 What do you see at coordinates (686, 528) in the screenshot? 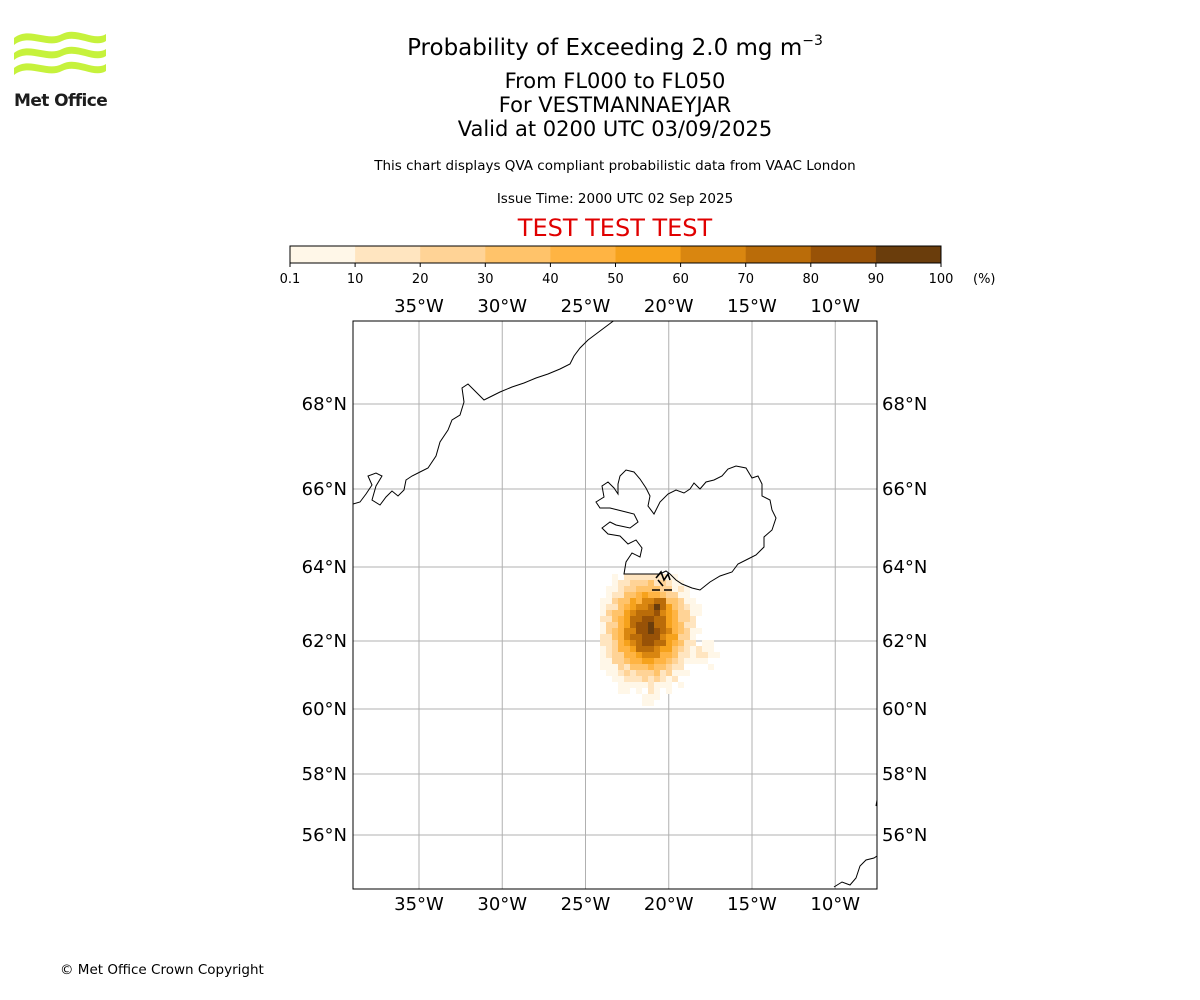
I see `iceland-coastline` at bounding box center [686, 528].